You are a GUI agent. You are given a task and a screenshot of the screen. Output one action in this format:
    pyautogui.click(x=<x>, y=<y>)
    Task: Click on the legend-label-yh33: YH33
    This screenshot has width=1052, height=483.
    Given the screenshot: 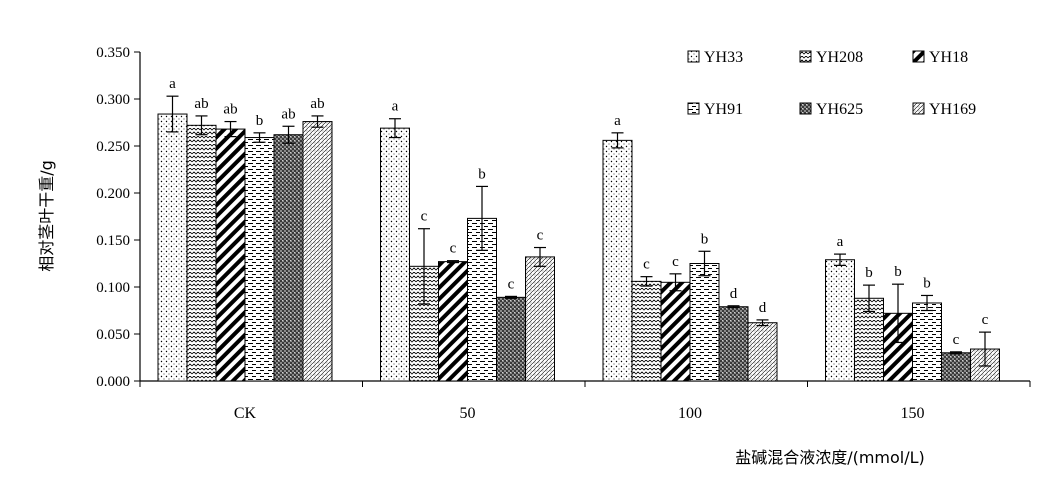 What is the action you would take?
    pyautogui.click(x=723, y=57)
    